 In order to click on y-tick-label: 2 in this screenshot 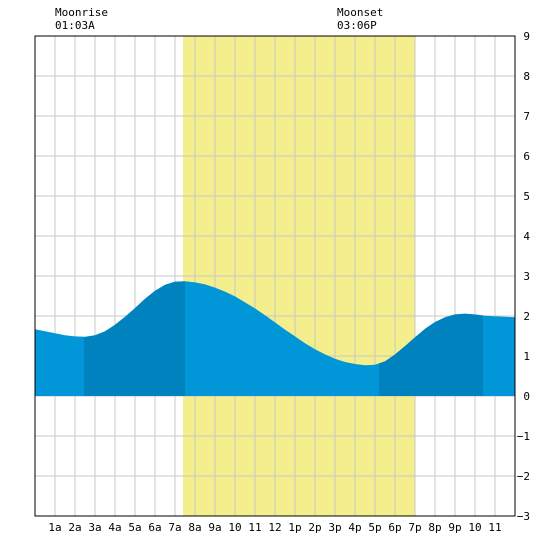, I will do `click(526, 316)`.